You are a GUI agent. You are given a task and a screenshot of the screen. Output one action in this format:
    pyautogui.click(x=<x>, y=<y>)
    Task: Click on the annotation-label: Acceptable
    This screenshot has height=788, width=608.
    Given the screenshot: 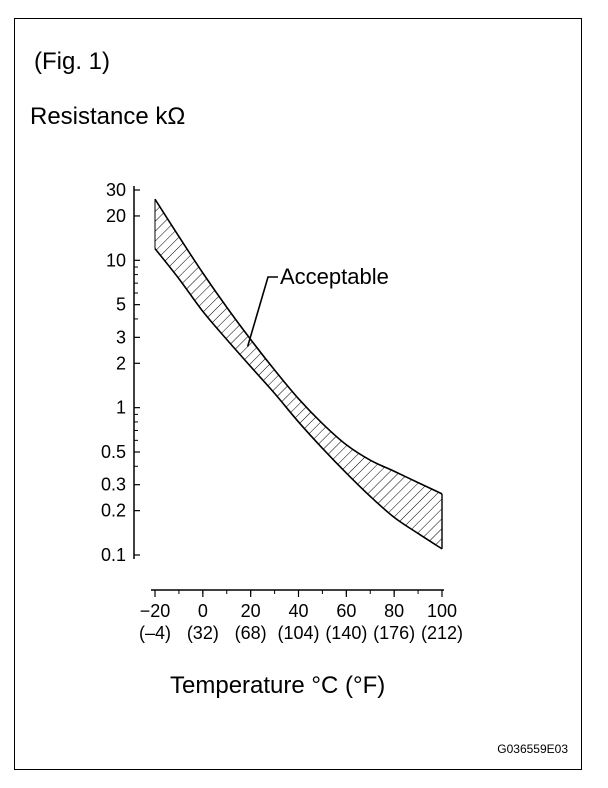 What is the action you would take?
    pyautogui.click(x=334, y=276)
    